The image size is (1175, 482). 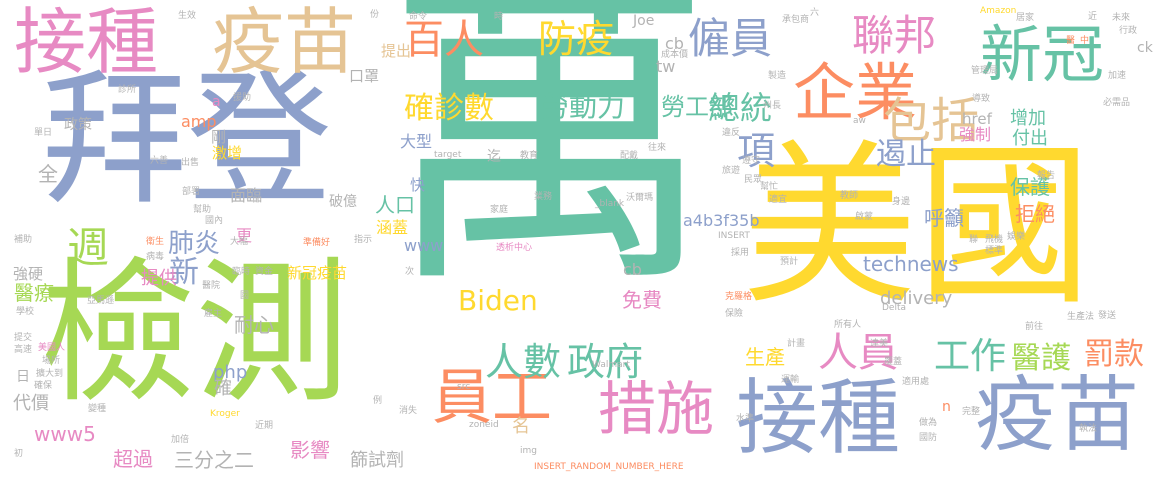 I want to click on word: 週, so click(x=88, y=247).